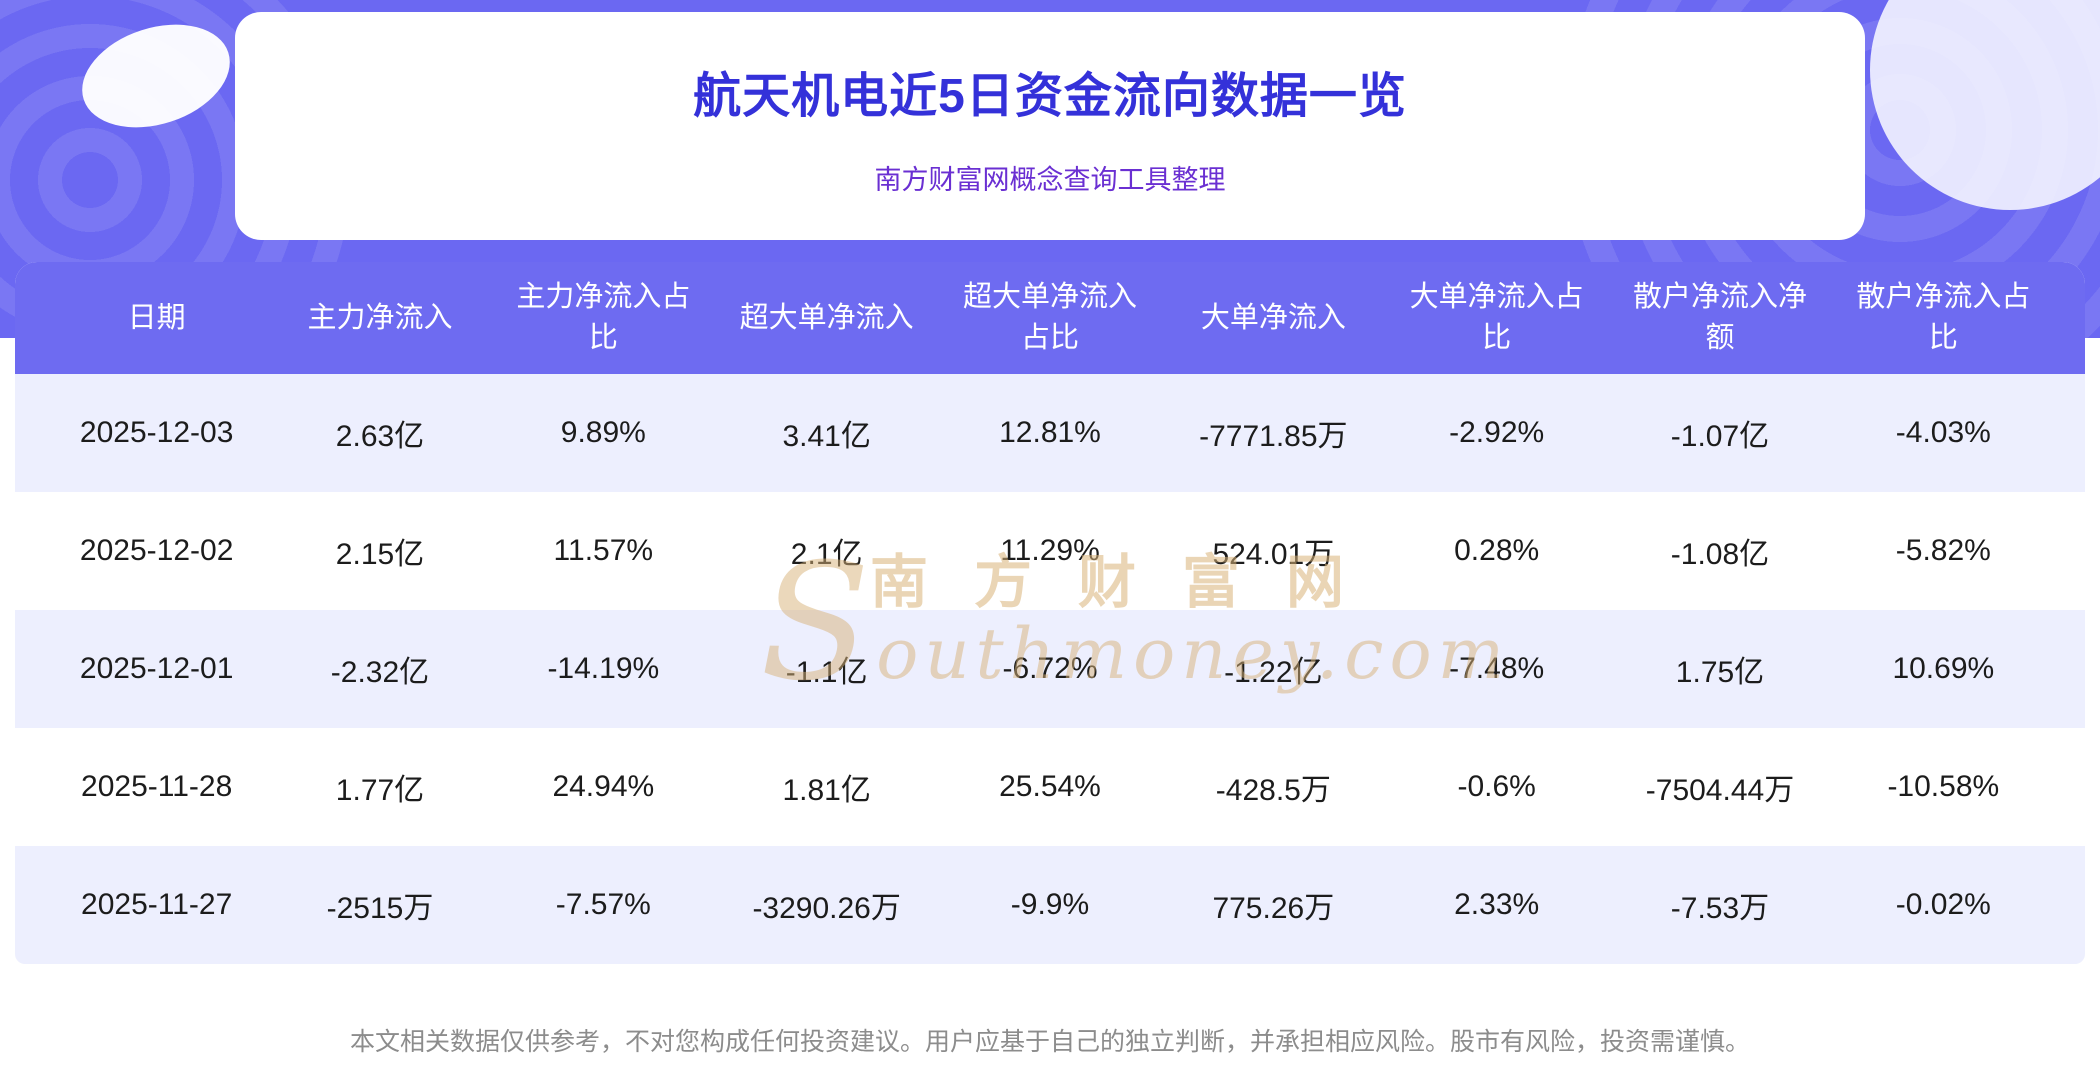 The width and height of the screenshot is (2100, 1088). What do you see at coordinates (1273, 317) in the screenshot?
I see `column-header: 大单净流入` at bounding box center [1273, 317].